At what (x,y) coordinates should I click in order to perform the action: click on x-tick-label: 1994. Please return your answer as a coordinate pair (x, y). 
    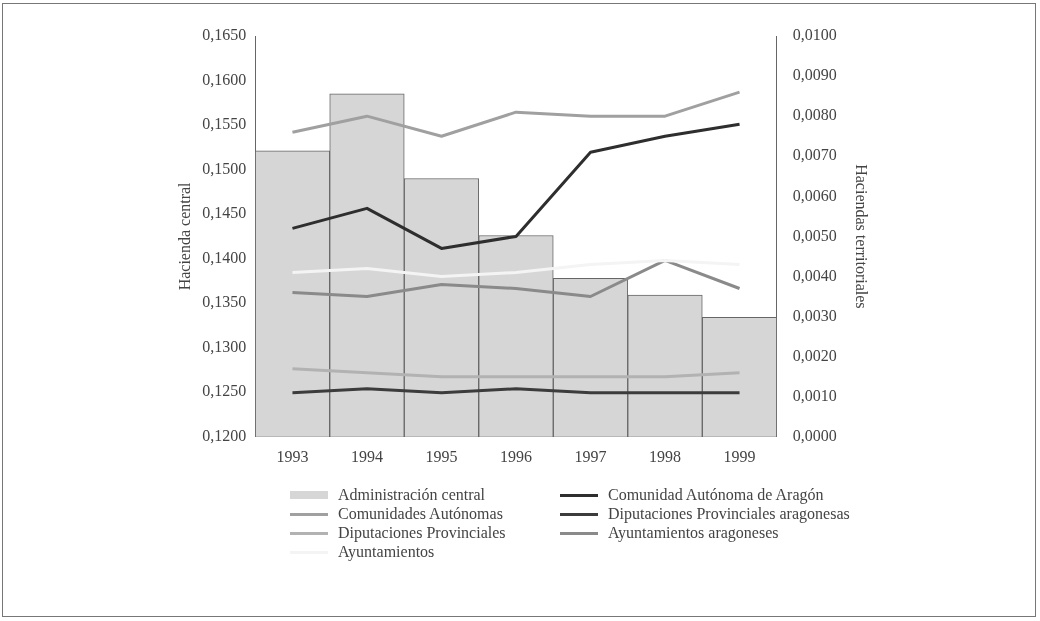
    Looking at the image, I should click on (366, 456).